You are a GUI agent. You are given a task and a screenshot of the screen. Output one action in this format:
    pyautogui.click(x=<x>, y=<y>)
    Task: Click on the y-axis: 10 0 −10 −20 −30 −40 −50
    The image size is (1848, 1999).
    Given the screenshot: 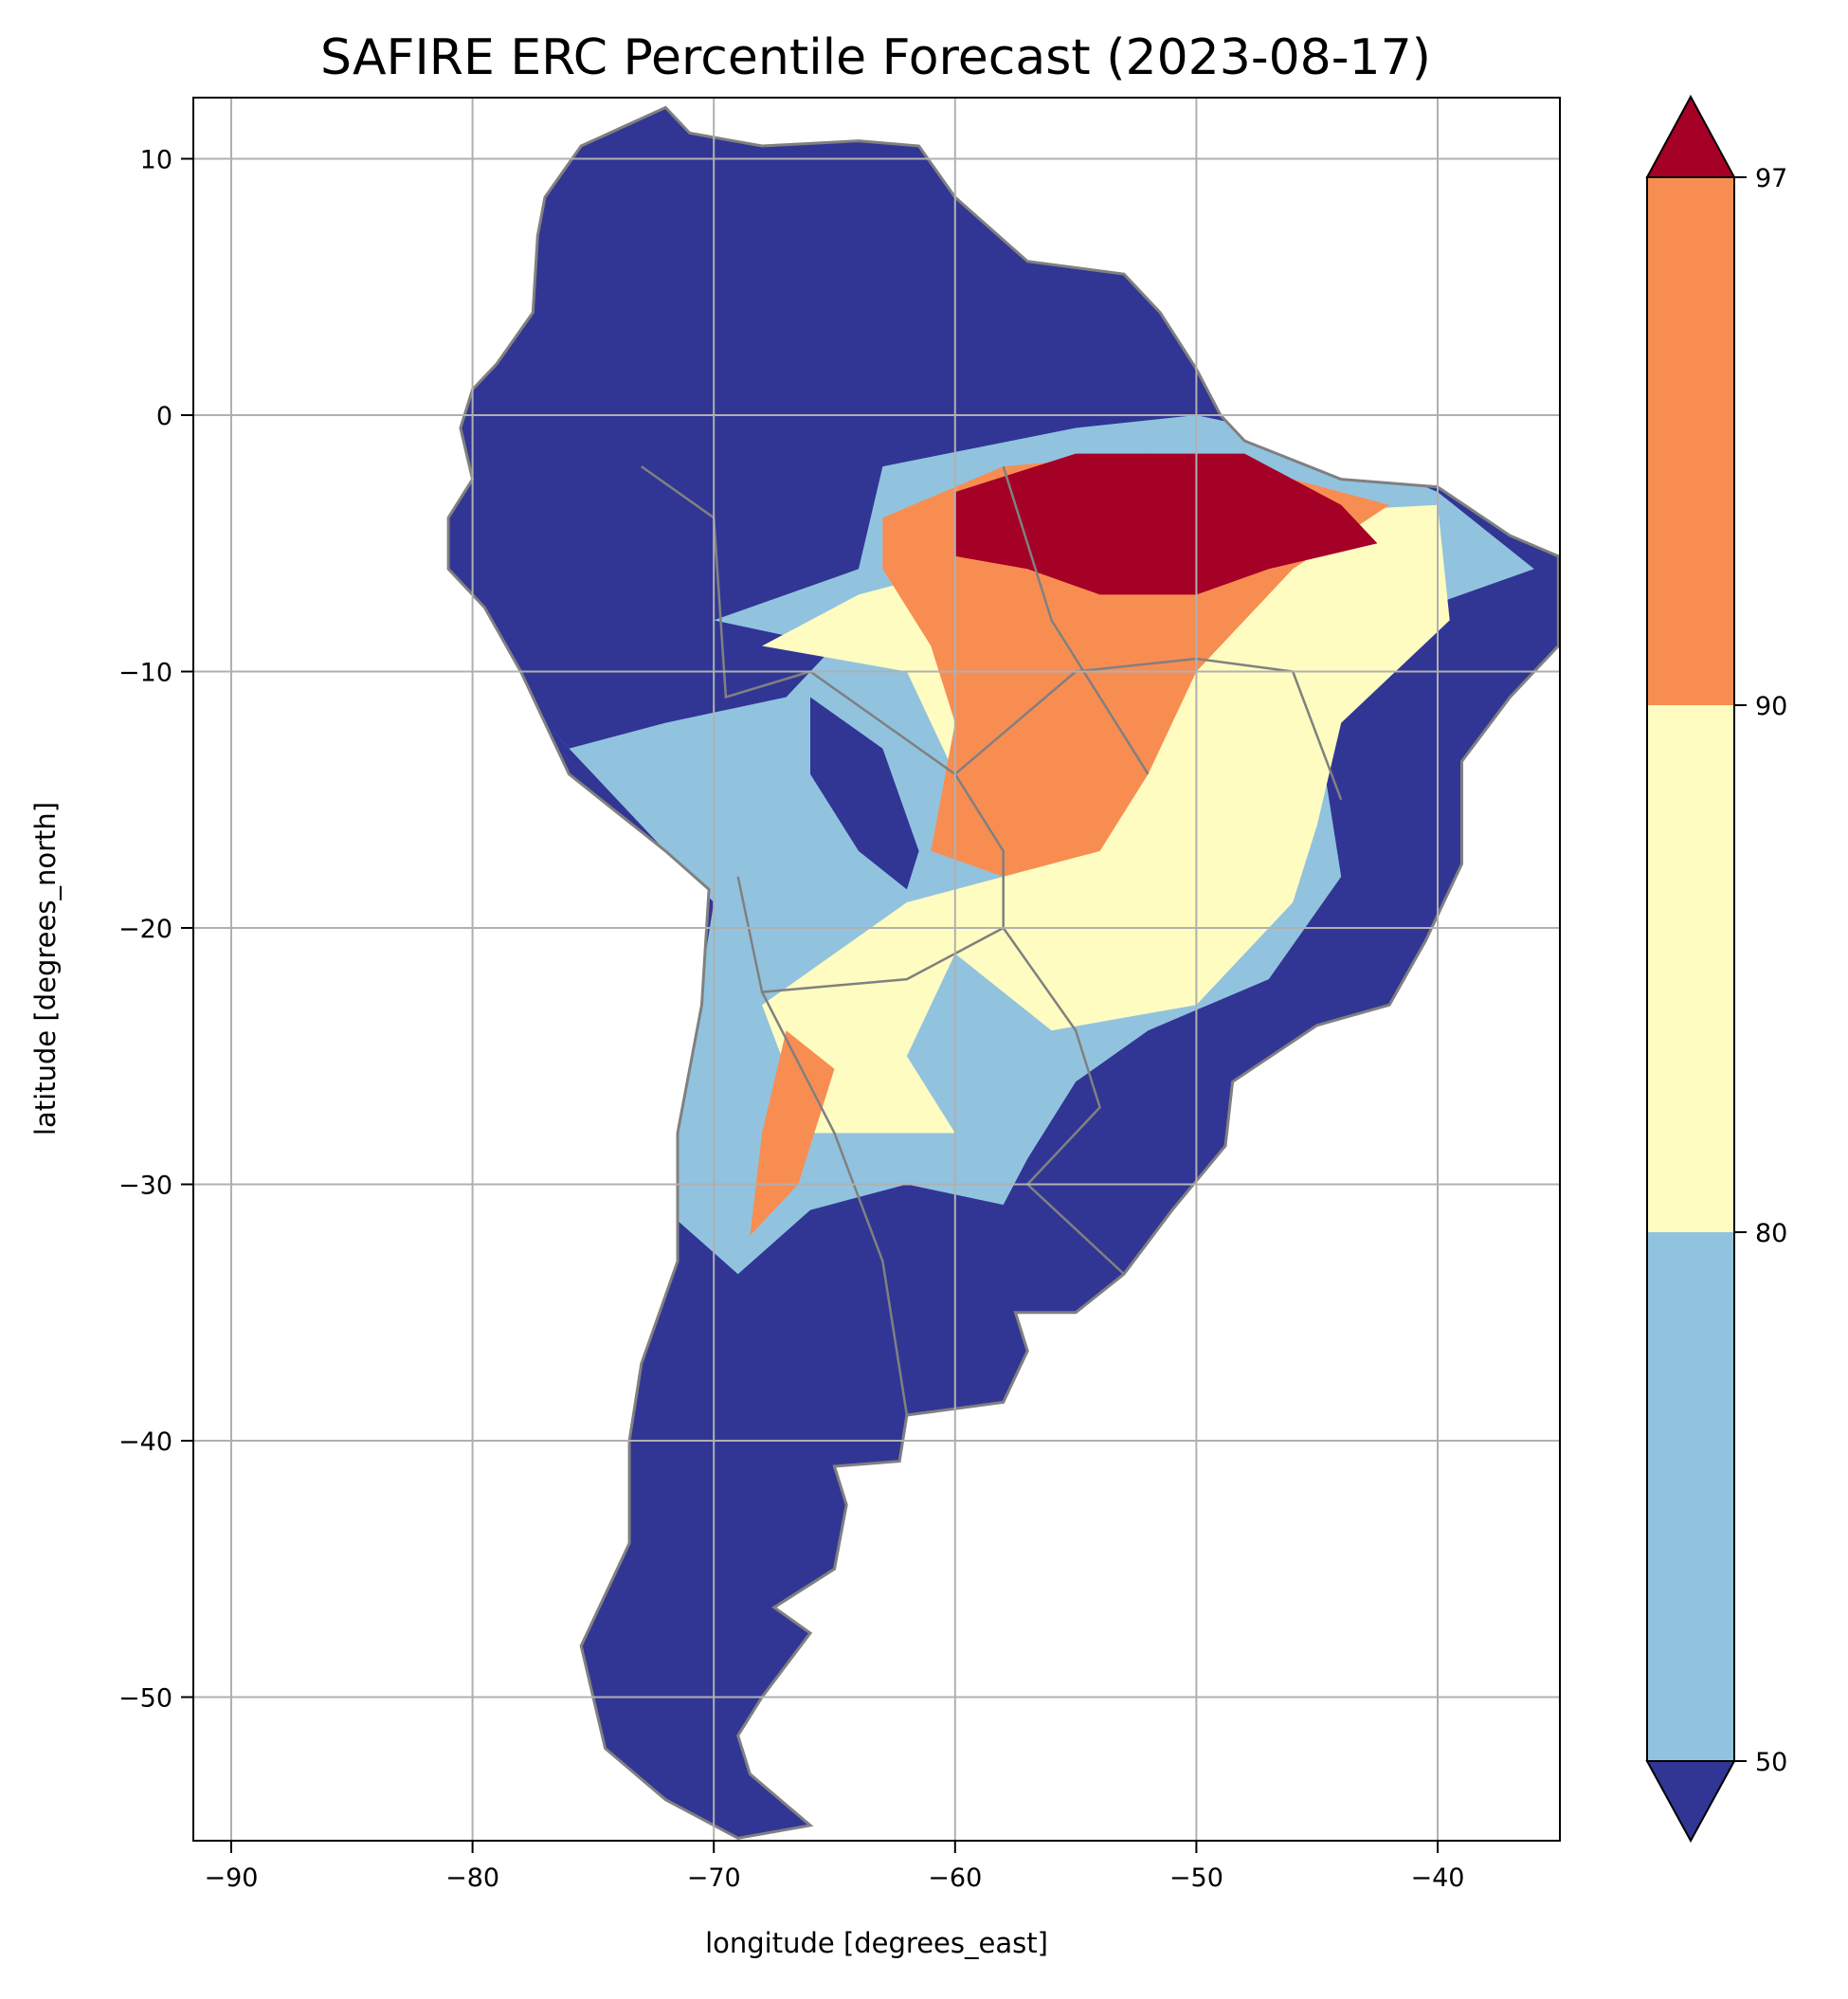 What is the action you would take?
    pyautogui.click(x=155, y=930)
    